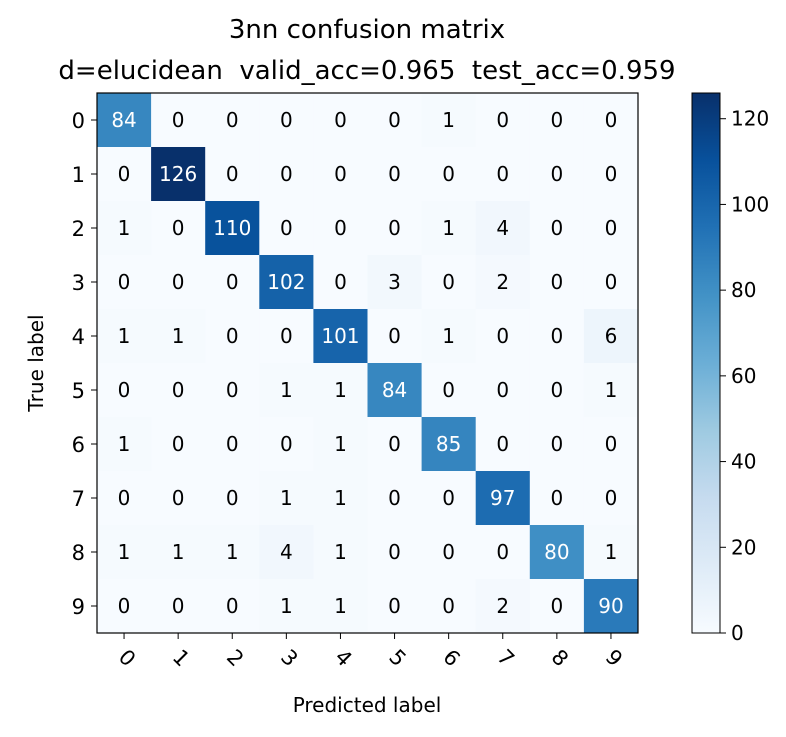  What do you see at coordinates (367, 30) in the screenshot?
I see `chart-title: 3nn confusion matrix` at bounding box center [367, 30].